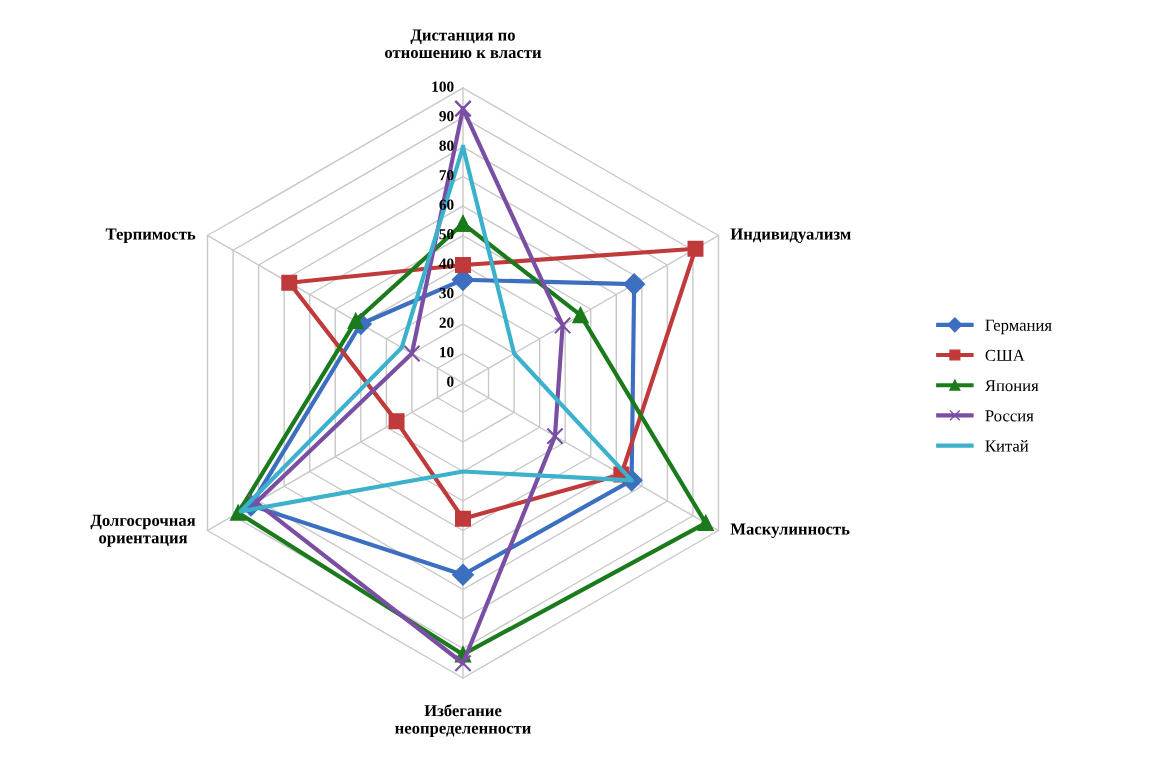  I want to click on y-tick-label: 90, so click(446, 116).